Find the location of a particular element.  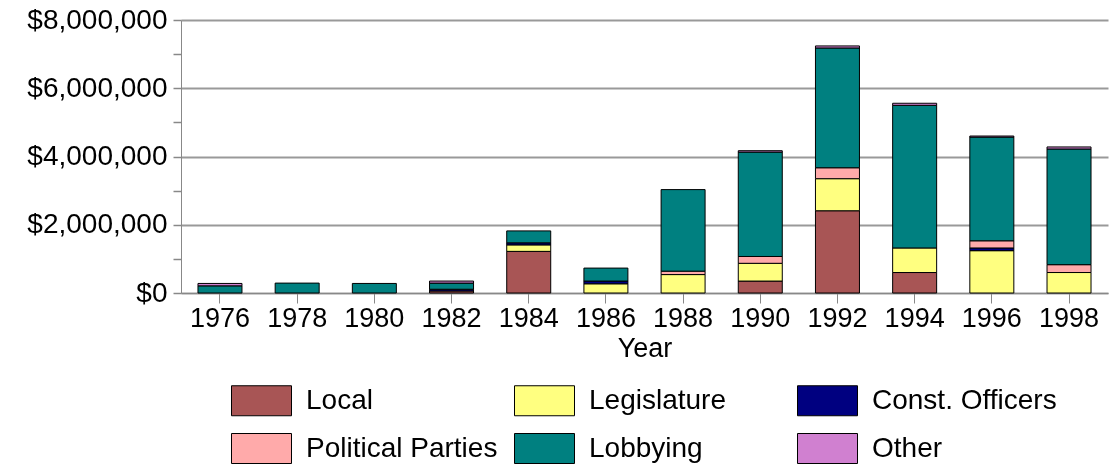

x-tick-label: 1986 is located at coordinates (605, 317).